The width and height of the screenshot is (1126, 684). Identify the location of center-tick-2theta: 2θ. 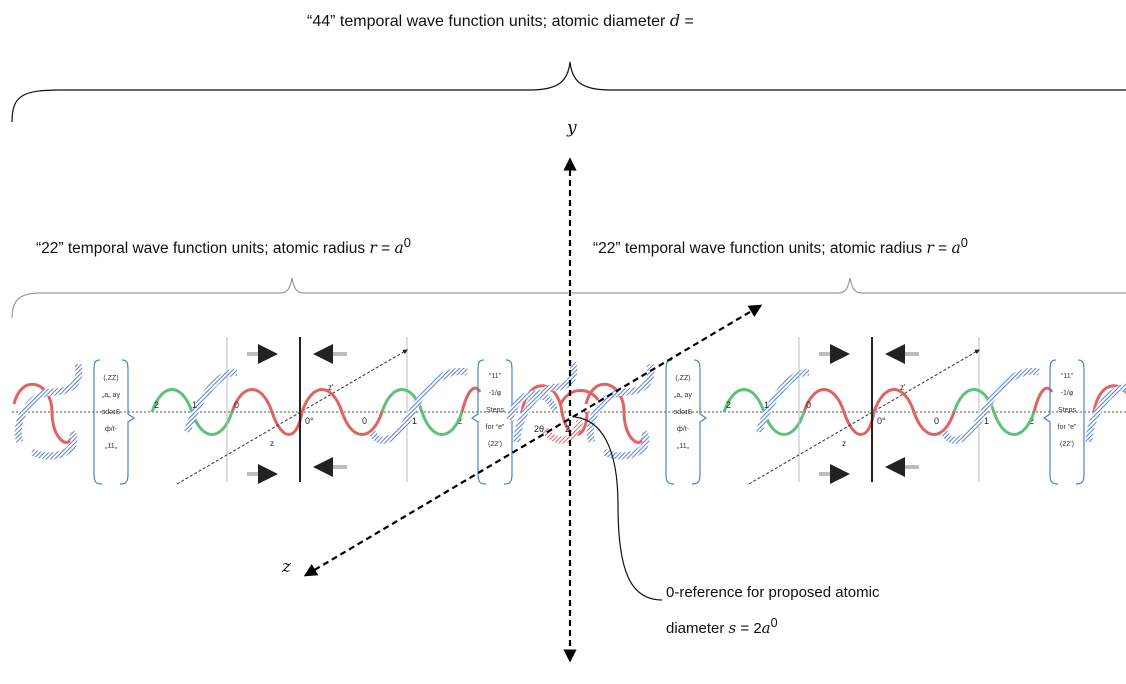
(539, 429).